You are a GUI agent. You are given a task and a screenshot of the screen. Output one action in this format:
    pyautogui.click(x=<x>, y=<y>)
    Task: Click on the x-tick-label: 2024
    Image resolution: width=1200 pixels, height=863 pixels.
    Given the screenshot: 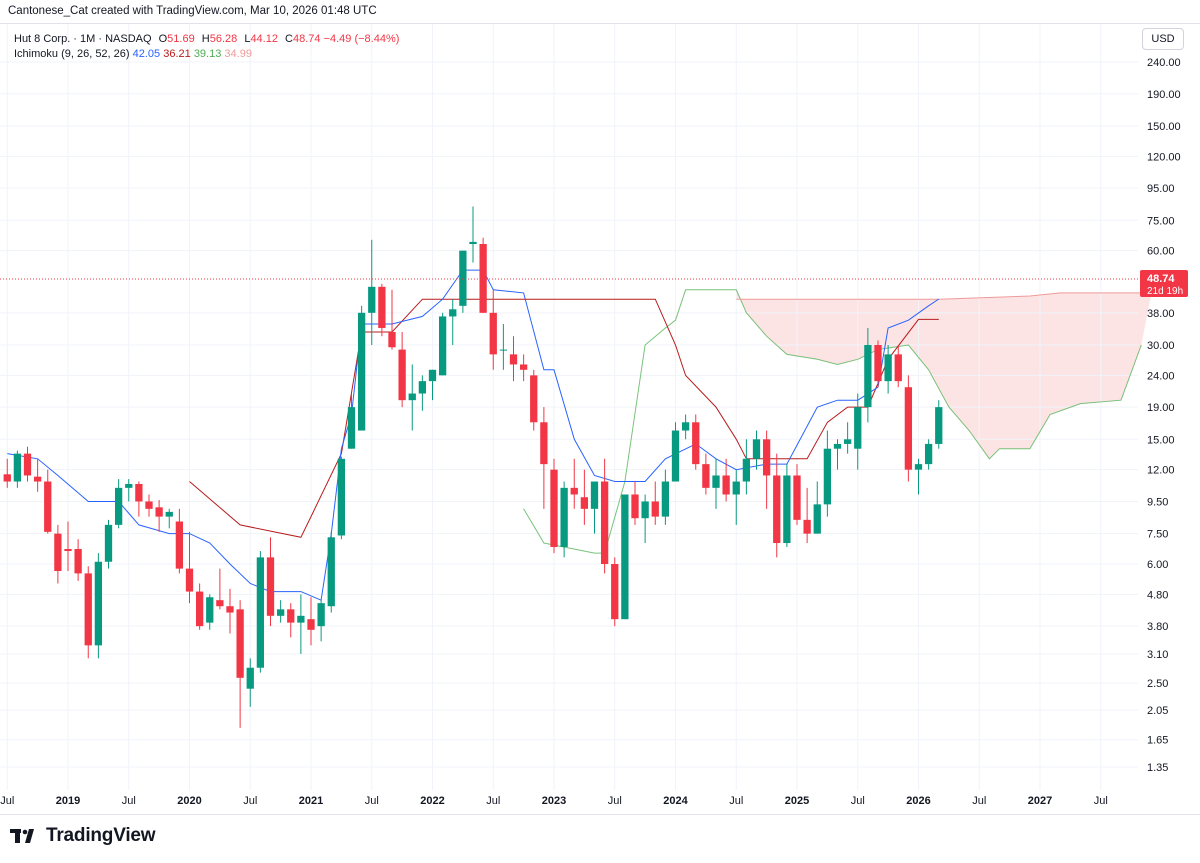 What is the action you would take?
    pyautogui.click(x=675, y=801)
    